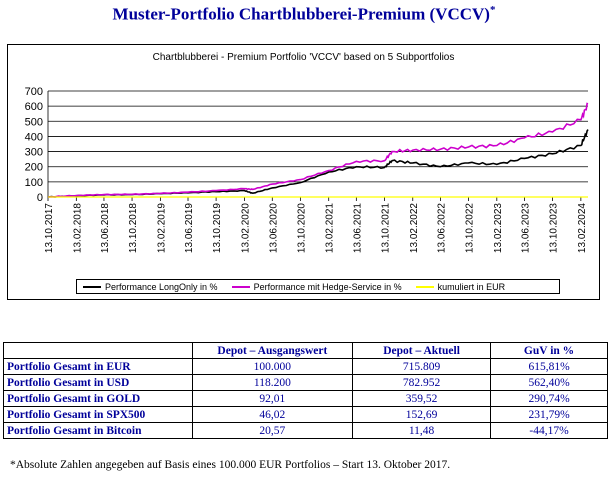 The width and height of the screenshot is (608, 479). What do you see at coordinates (34, 168) in the screenshot?
I see `y-tick-label: 200` at bounding box center [34, 168].